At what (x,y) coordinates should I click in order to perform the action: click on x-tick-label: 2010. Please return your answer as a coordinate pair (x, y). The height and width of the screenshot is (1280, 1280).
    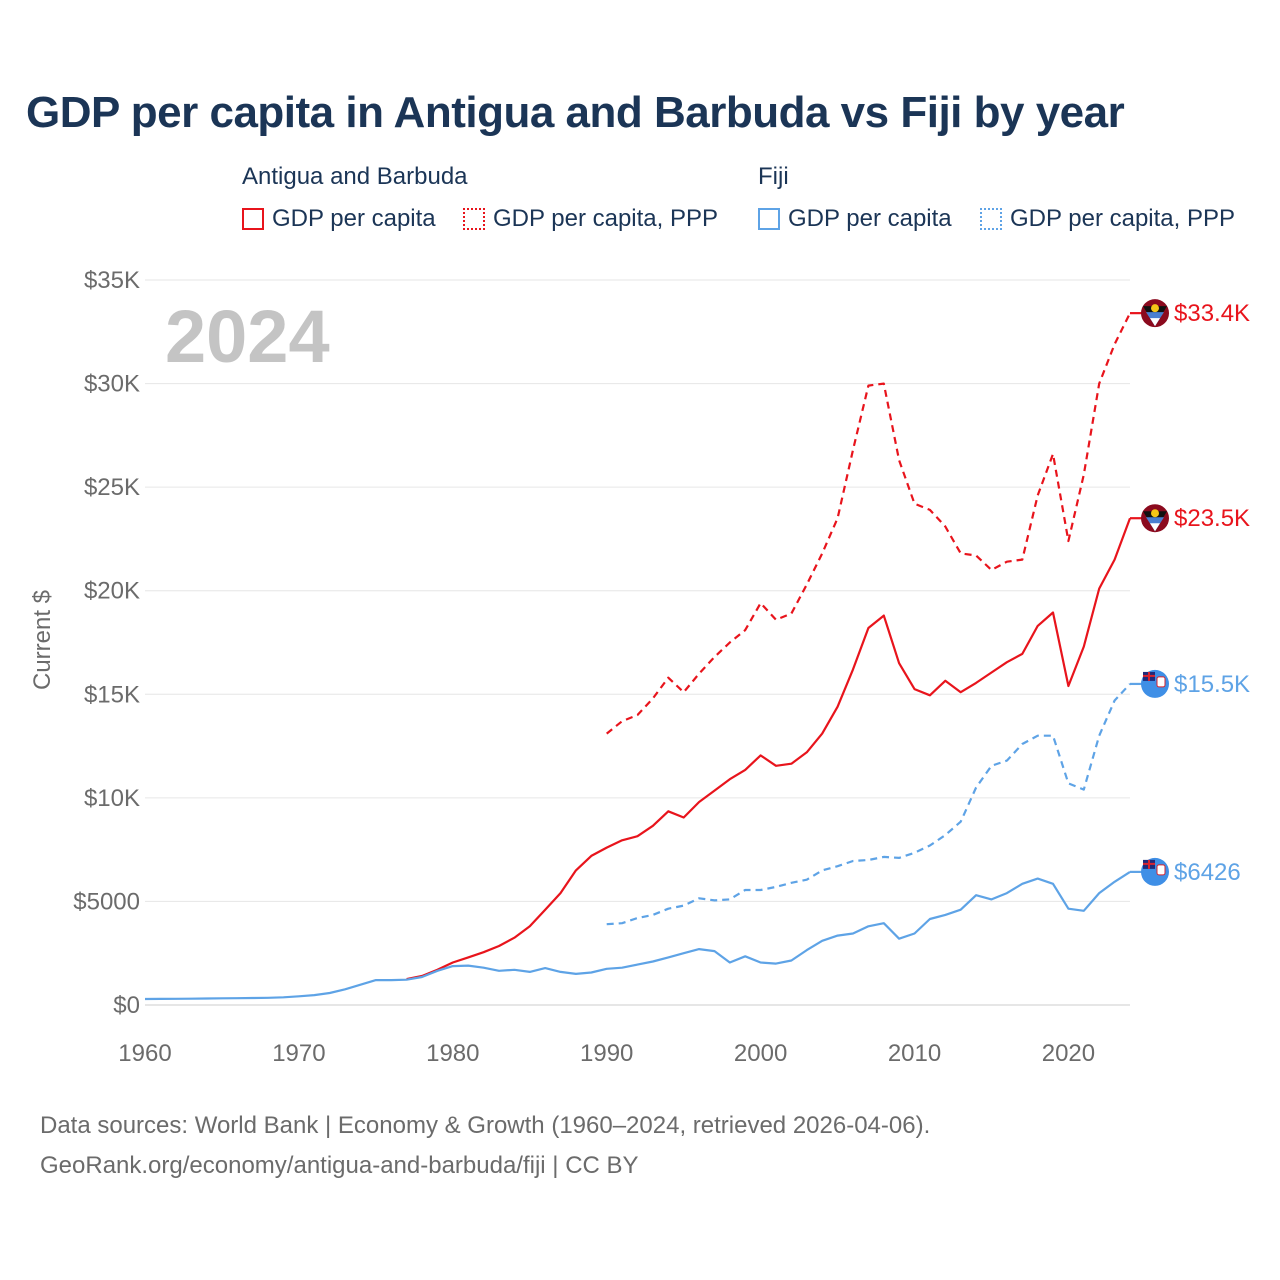
    Looking at the image, I should click on (914, 1053).